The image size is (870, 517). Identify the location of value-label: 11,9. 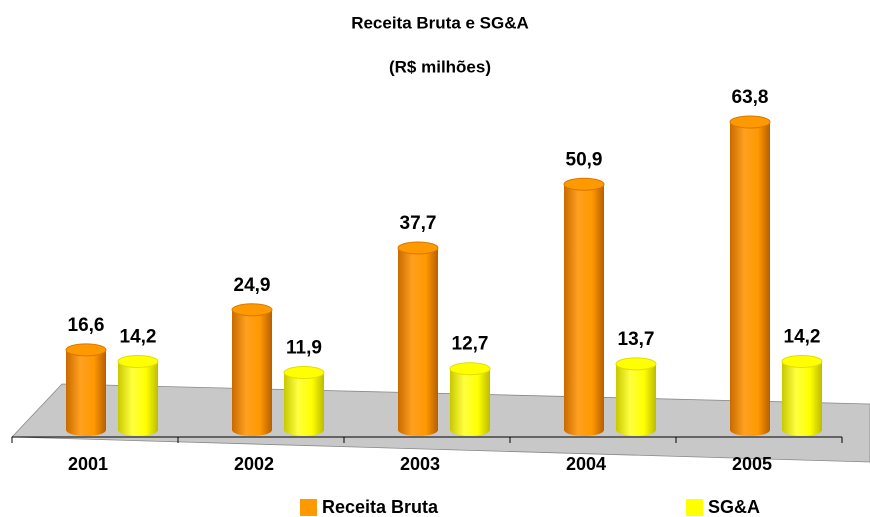
(304, 348).